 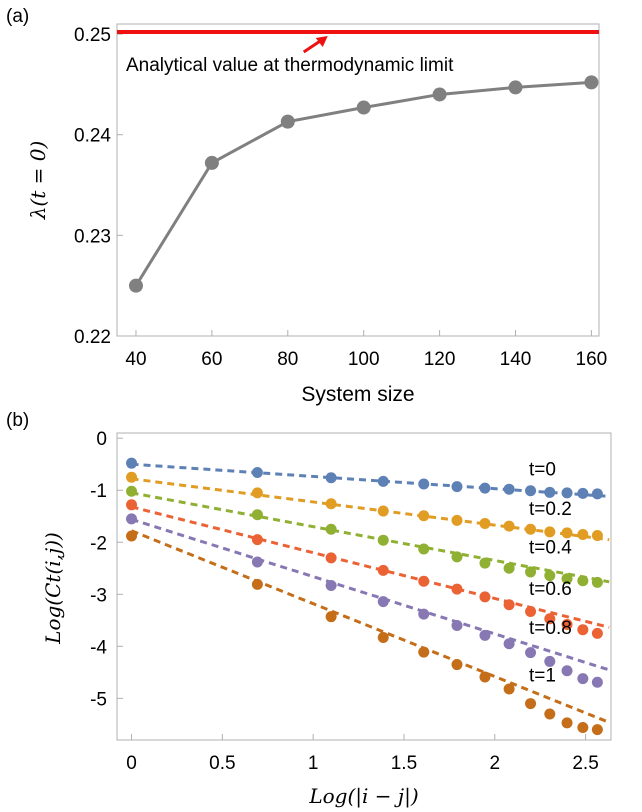 I want to click on panel-a-x-title: System size, so click(x=357, y=394).